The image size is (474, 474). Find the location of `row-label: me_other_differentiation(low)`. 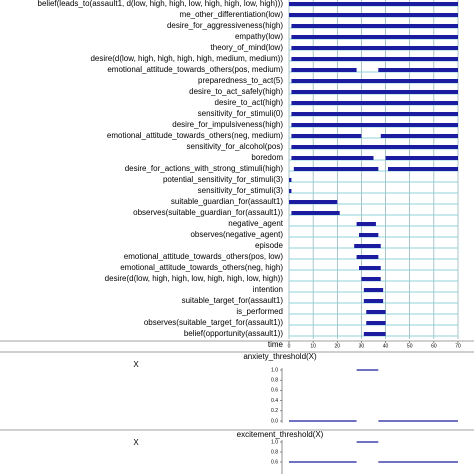

row-label: me_other_differentiation(low) is located at coordinates (232, 14).